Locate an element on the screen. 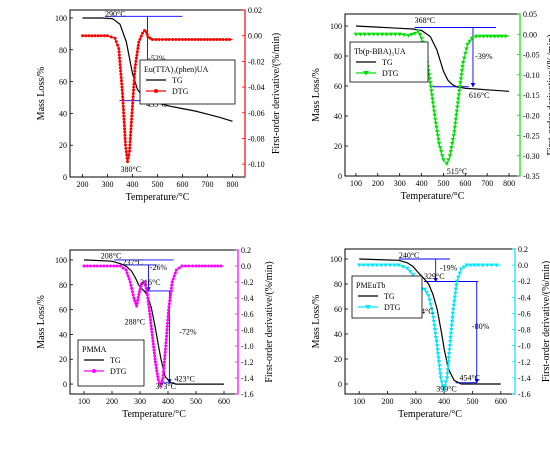  legend-label-dtg: DTG is located at coordinates (118, 371).